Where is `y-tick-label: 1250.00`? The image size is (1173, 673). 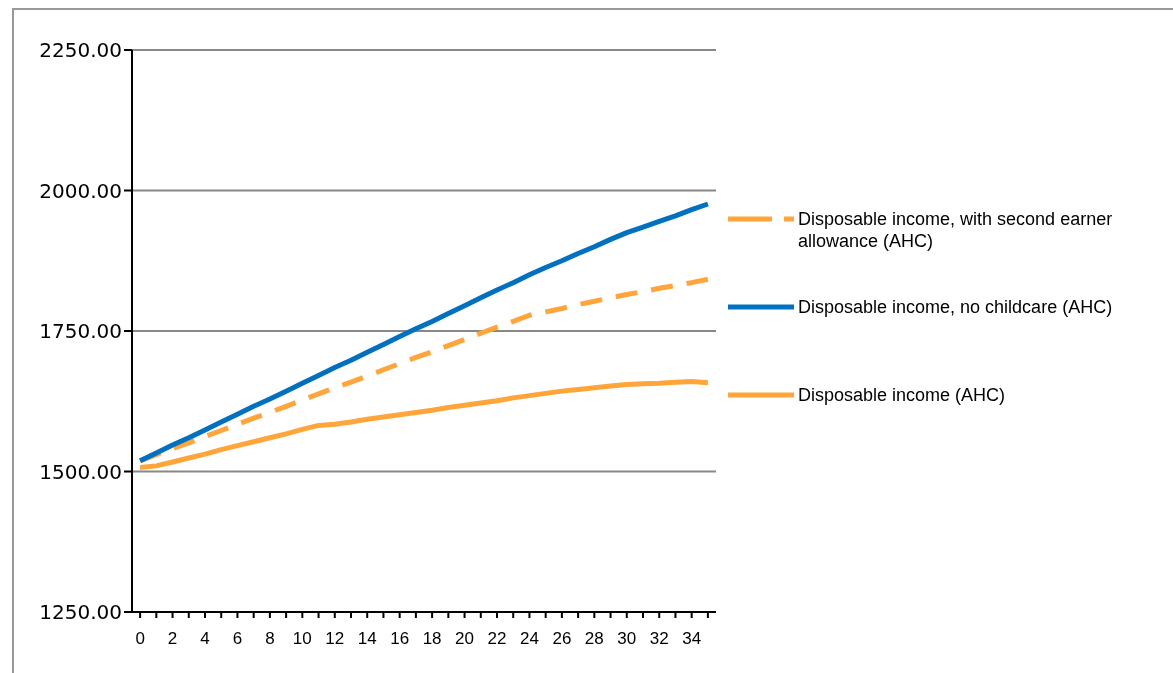 y-tick-label: 1250.00 is located at coordinates (80, 612).